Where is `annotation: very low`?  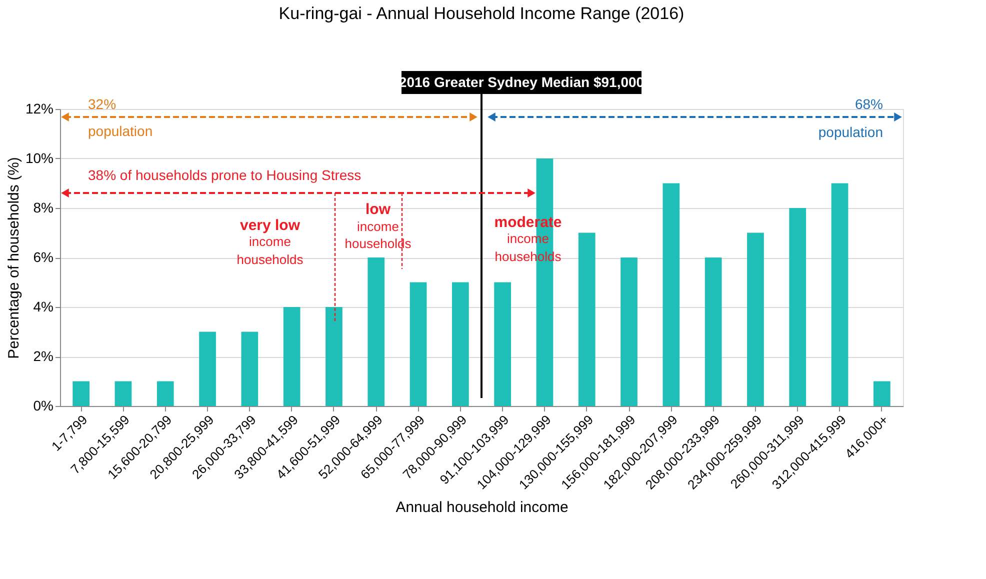
annotation: very low is located at coordinates (270, 225).